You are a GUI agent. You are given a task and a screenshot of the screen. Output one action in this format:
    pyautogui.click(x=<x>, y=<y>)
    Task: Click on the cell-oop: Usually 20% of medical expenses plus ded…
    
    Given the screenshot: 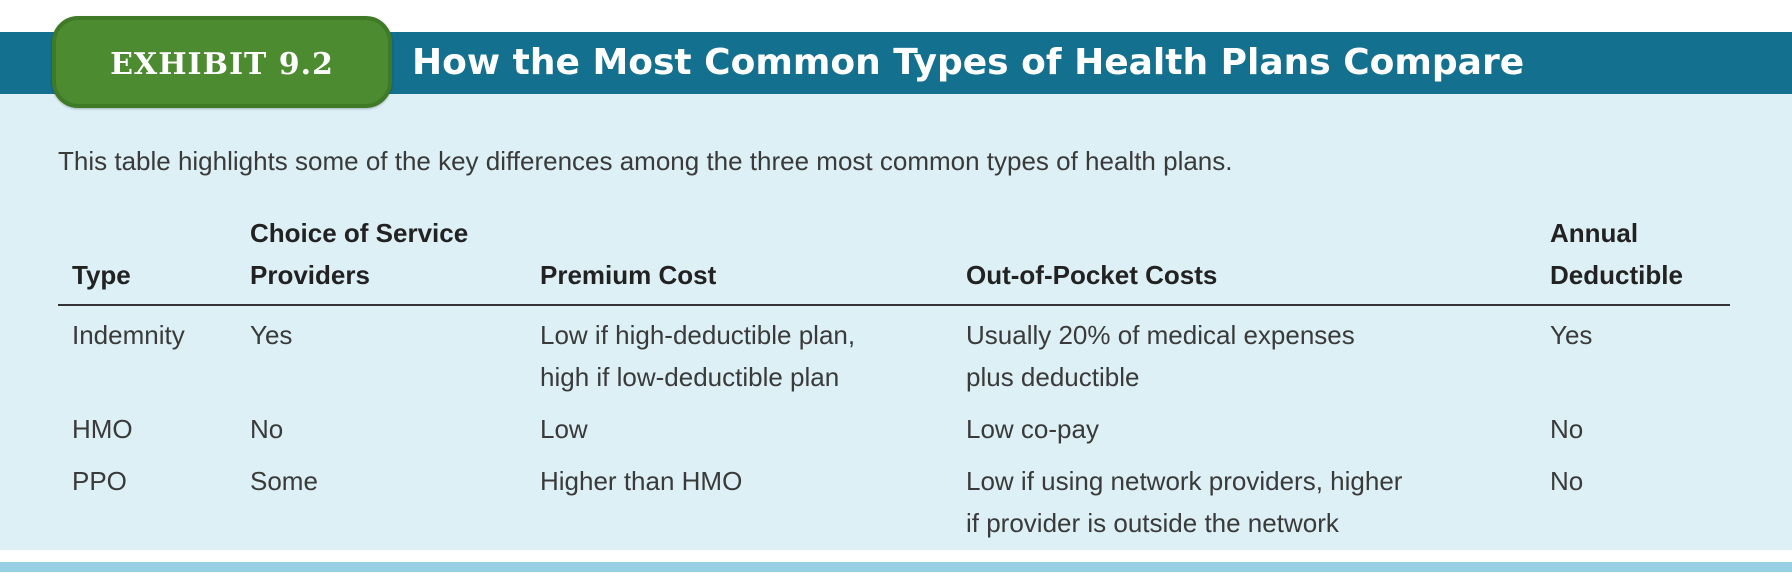 What is the action you would take?
    pyautogui.click(x=1244, y=352)
    